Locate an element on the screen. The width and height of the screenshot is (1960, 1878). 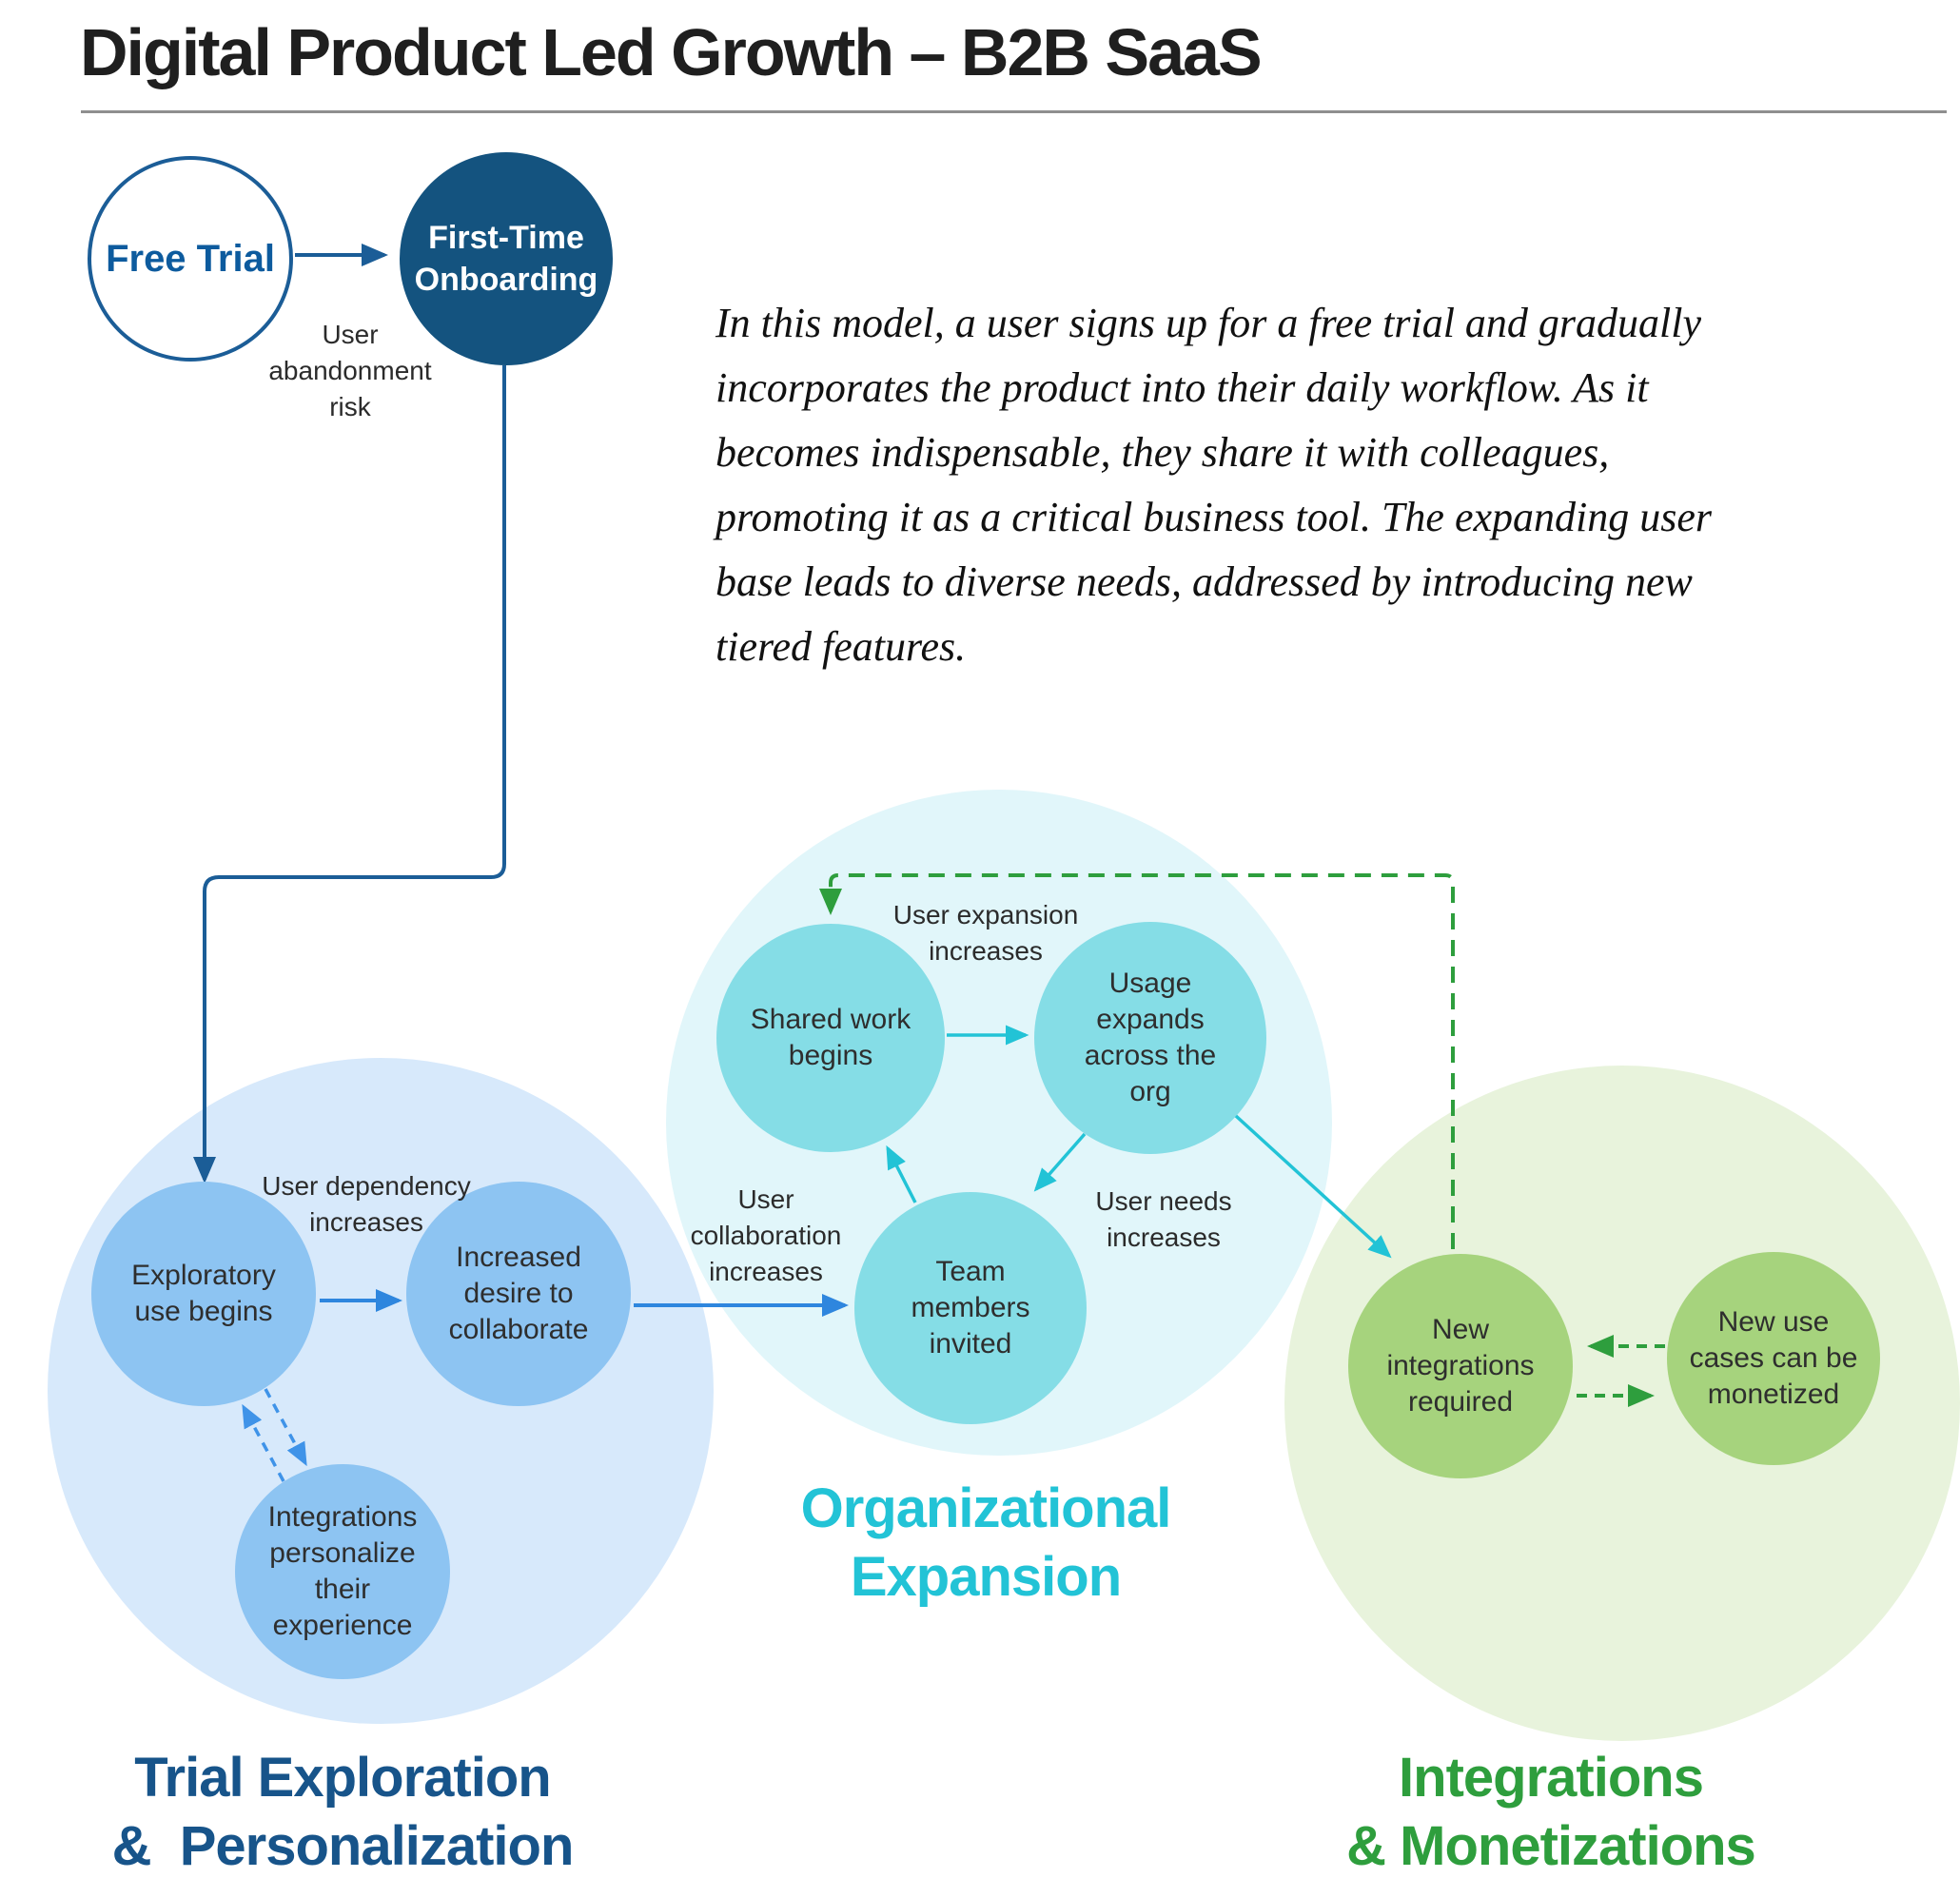
node-usage-circle is located at coordinates (1150, 1038).